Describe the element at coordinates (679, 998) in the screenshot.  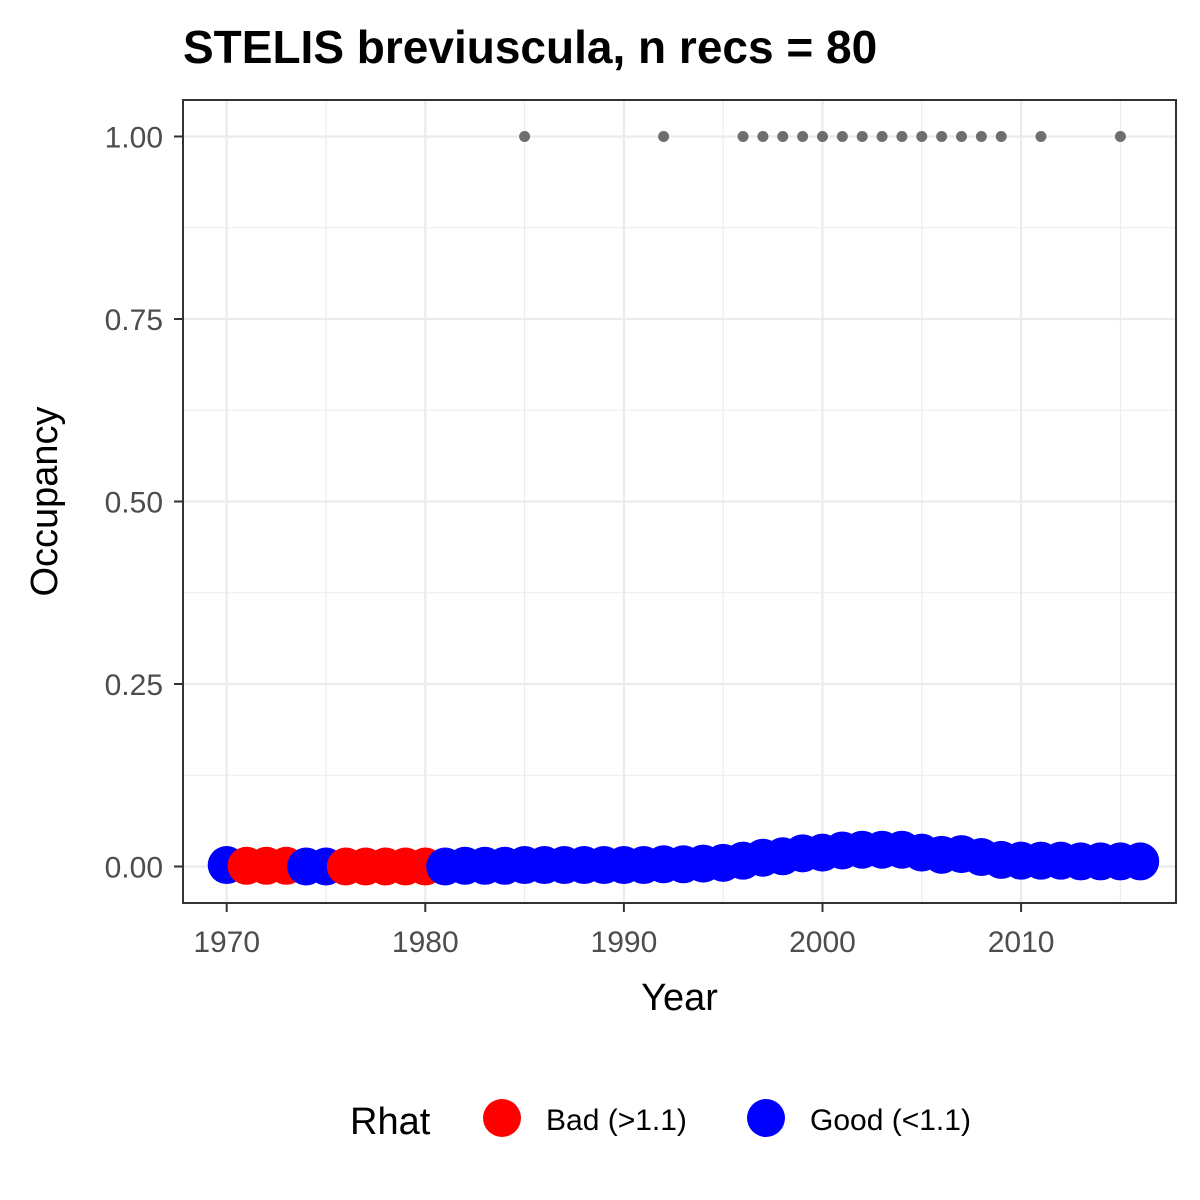
I see `x-axis-title: Year` at that location.